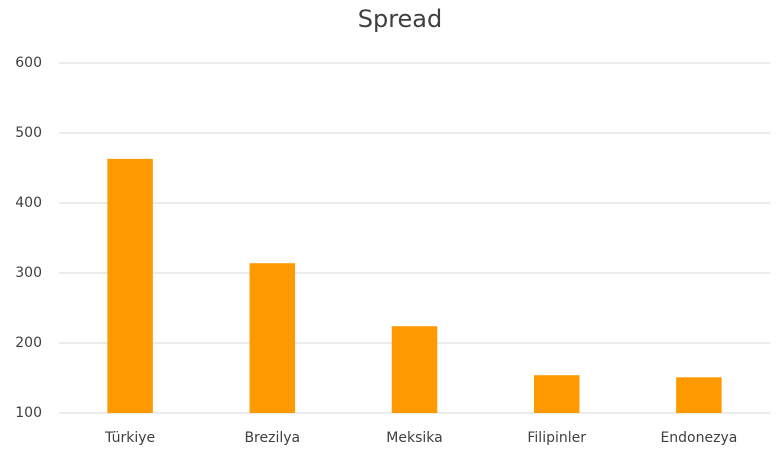 The width and height of the screenshot is (779, 452). What do you see at coordinates (28, 273) in the screenshot?
I see `y-tick-label: 300` at bounding box center [28, 273].